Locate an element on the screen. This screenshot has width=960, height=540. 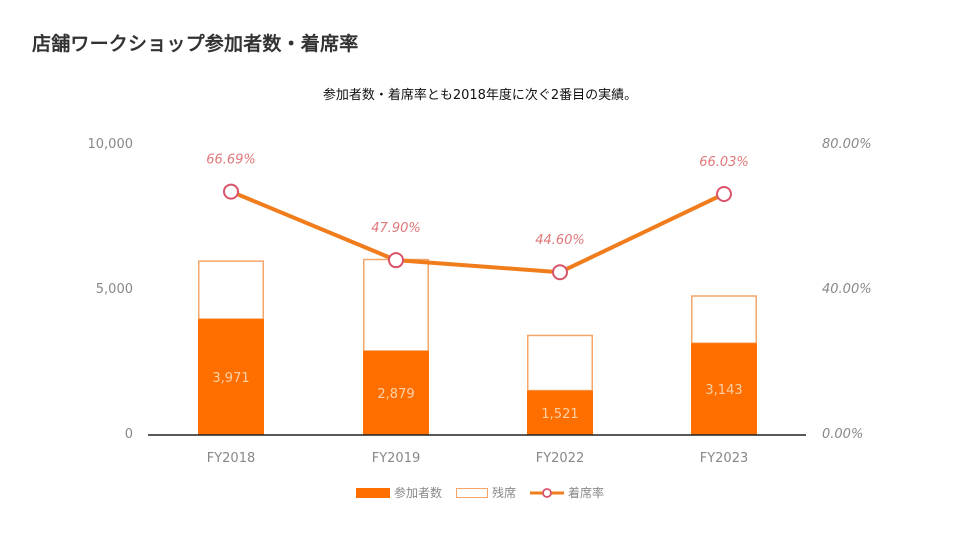
participants-value-label: 3,143 is located at coordinates (723, 390).